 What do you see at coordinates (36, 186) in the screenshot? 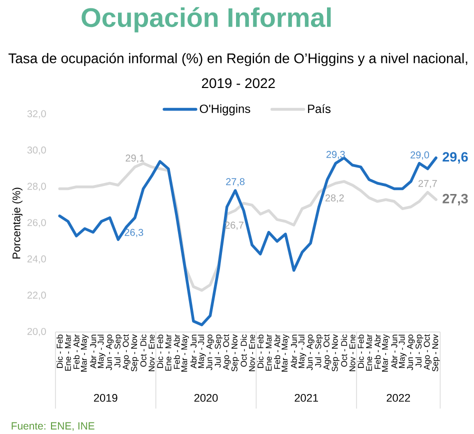
I see `y-tick-label: 28,0` at bounding box center [36, 186].